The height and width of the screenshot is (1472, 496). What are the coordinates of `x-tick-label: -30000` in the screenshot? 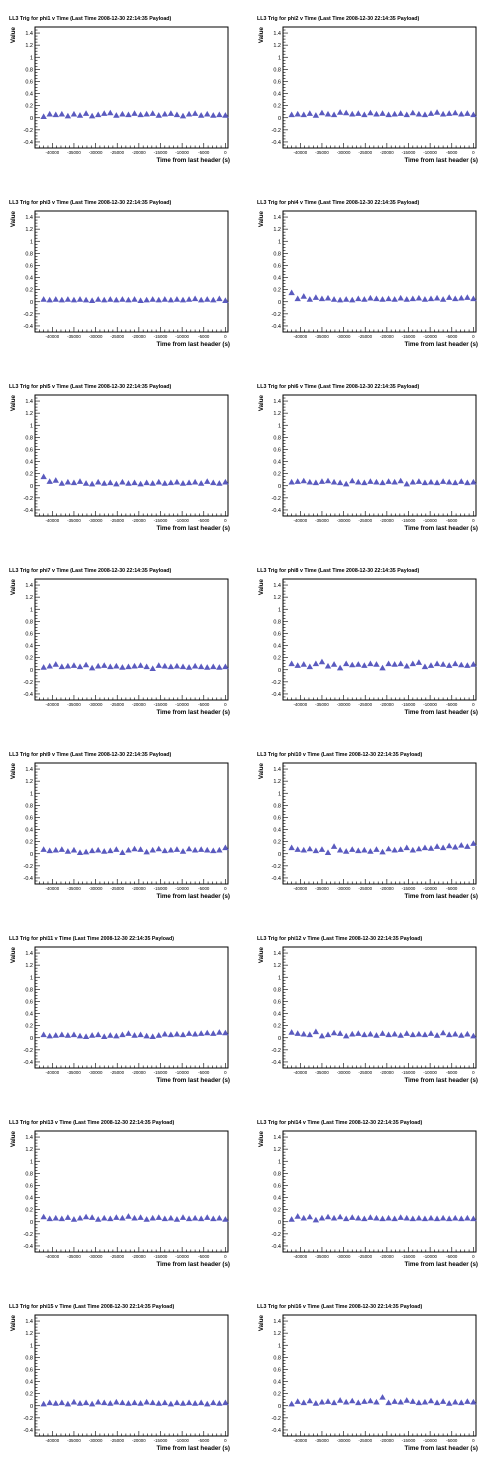 It's located at (344, 704).